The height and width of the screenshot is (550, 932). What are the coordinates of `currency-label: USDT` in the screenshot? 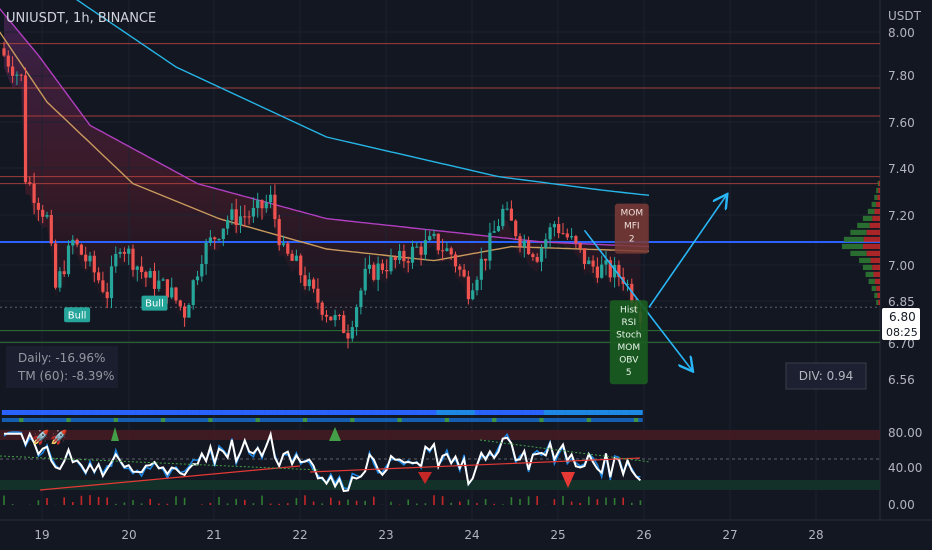 It's located at (905, 16).